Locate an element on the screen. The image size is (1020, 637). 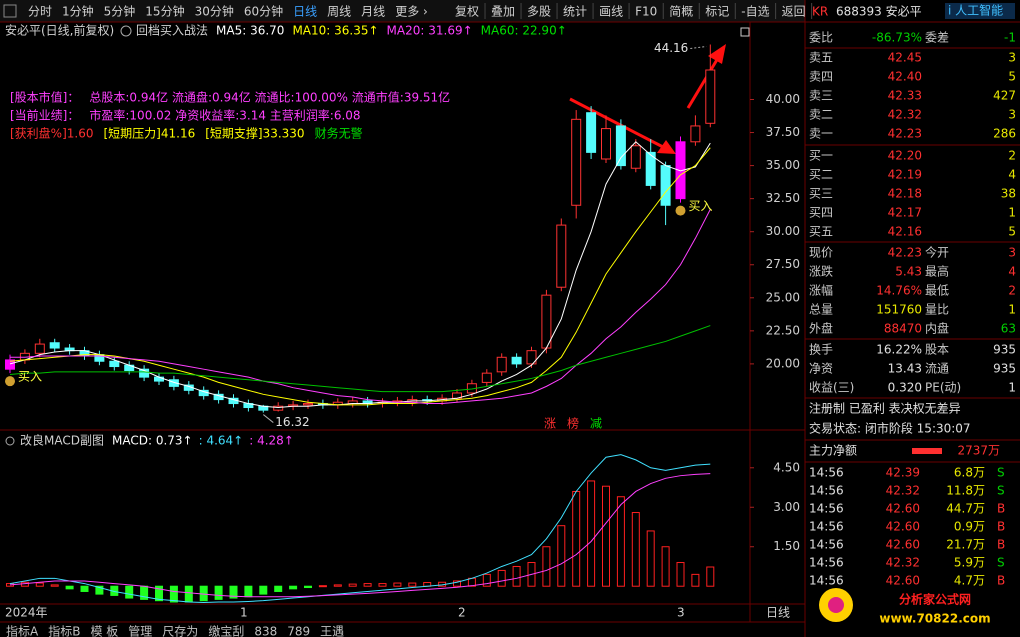
ma-label: MA20: 31.69↑ is located at coordinates (430, 31).